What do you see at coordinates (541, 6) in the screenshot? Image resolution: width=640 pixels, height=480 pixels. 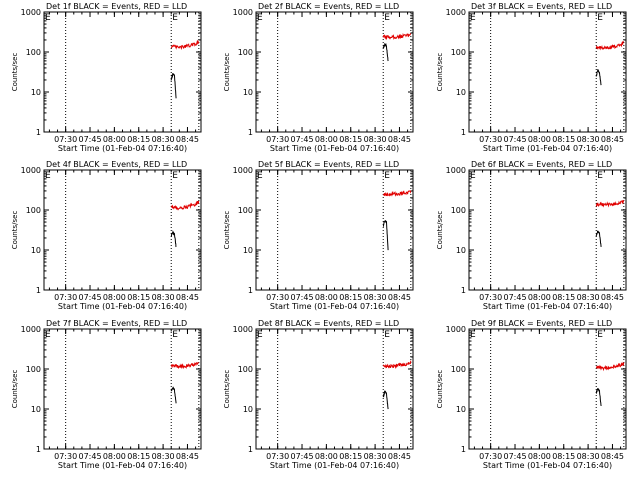 I see `chart-title: Det 3f BLACK = Events, RED = LLD` at bounding box center [541, 6].